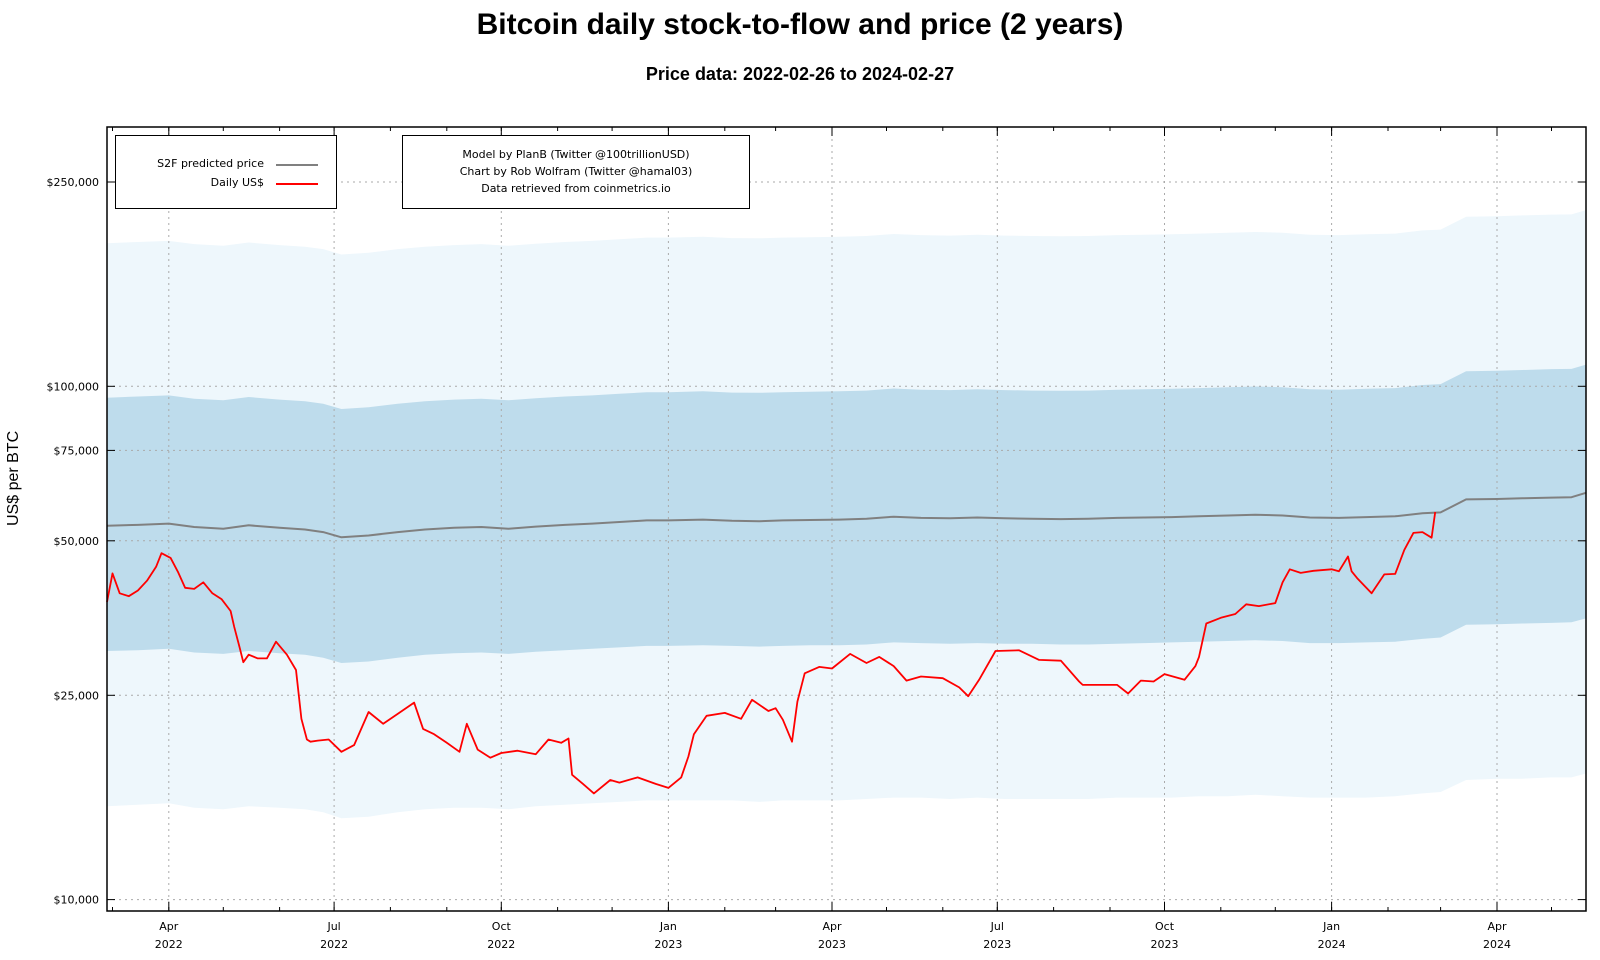 This screenshot has width=1600, height=960. I want to click on y-tick-label: $10,000, so click(77, 900).